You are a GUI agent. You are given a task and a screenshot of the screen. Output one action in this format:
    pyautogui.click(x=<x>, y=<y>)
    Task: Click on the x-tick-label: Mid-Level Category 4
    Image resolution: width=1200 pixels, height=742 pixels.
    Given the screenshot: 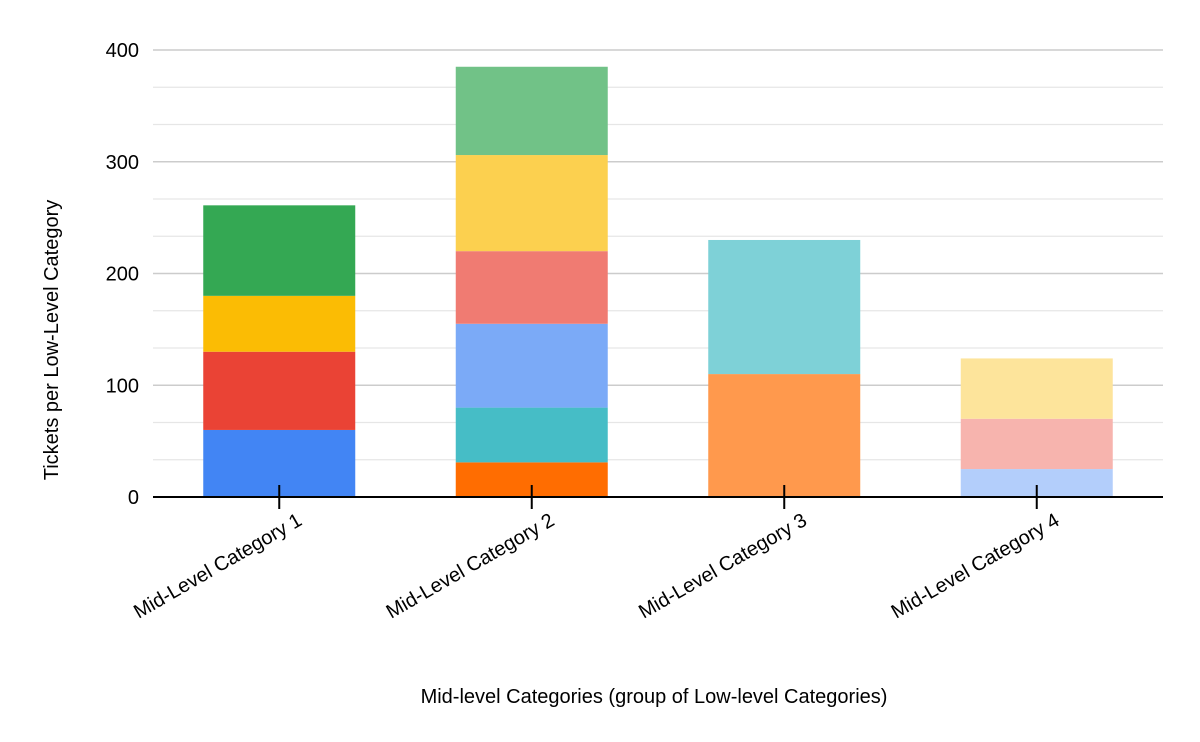 What is the action you would take?
    pyautogui.click(x=976, y=566)
    